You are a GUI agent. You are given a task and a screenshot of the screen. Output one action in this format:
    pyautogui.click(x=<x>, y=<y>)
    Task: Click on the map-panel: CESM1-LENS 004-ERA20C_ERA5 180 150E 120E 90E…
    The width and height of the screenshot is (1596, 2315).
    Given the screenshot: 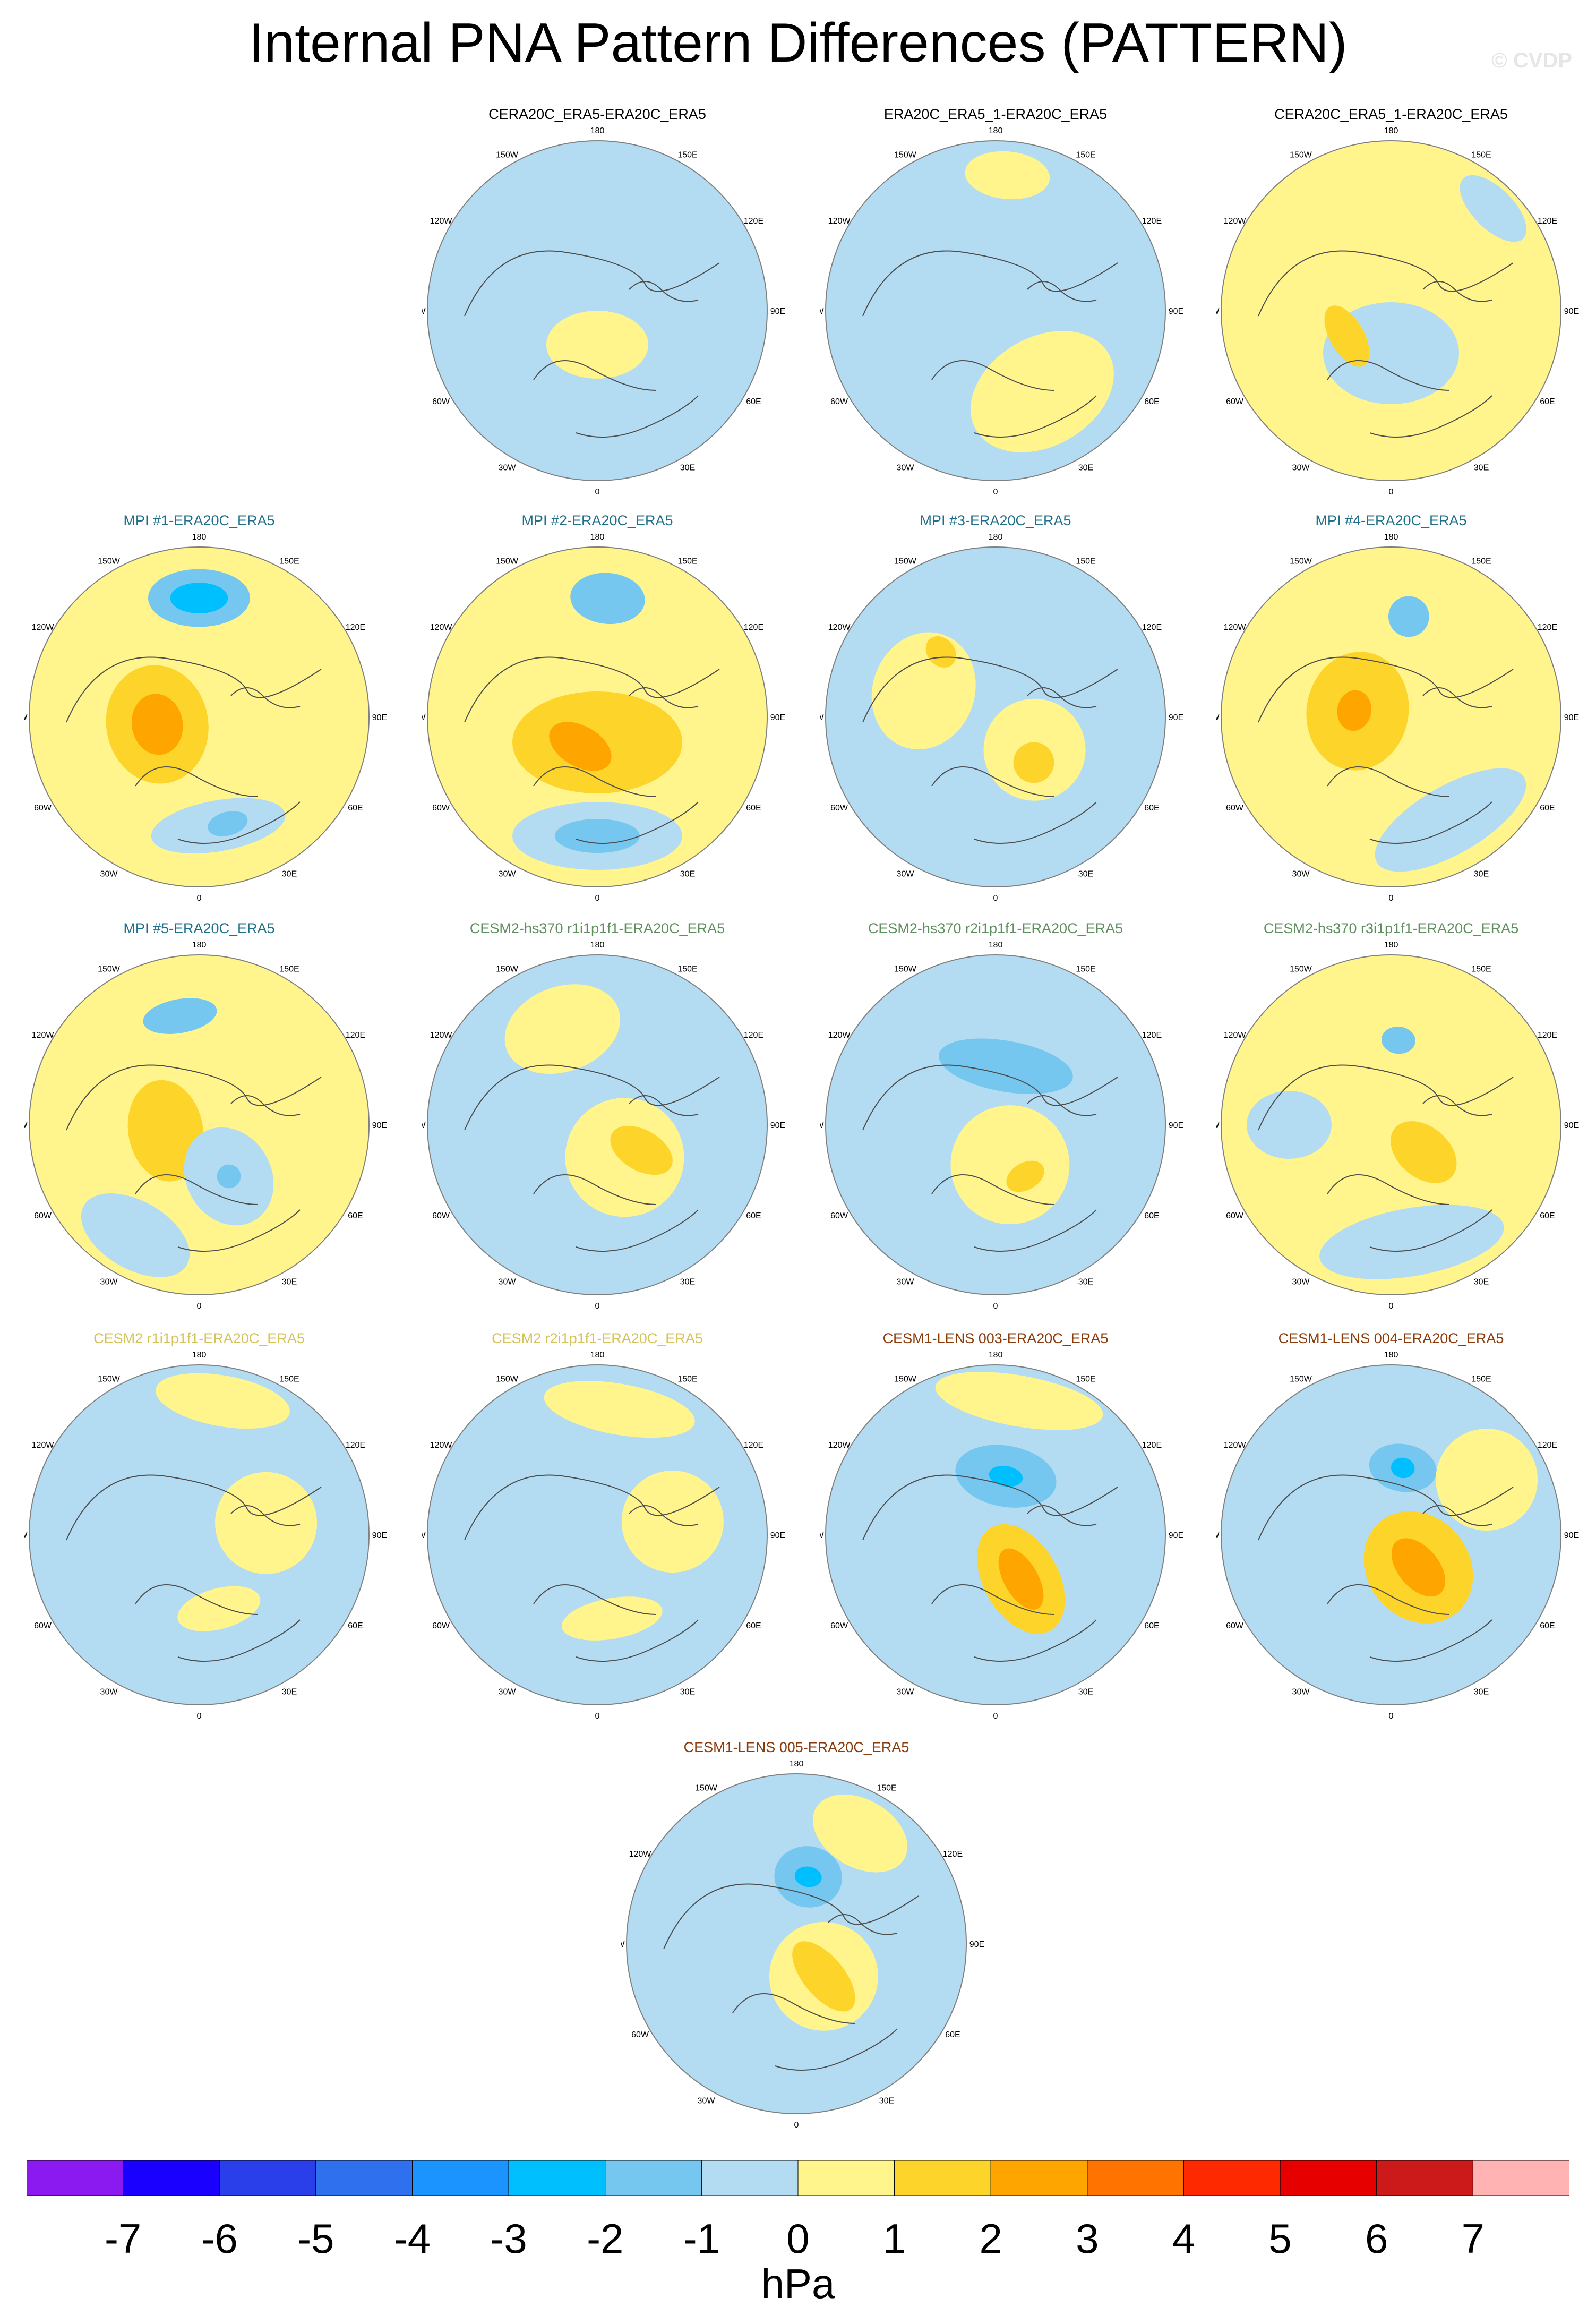 What is the action you would take?
    pyautogui.click(x=1406, y=1532)
    